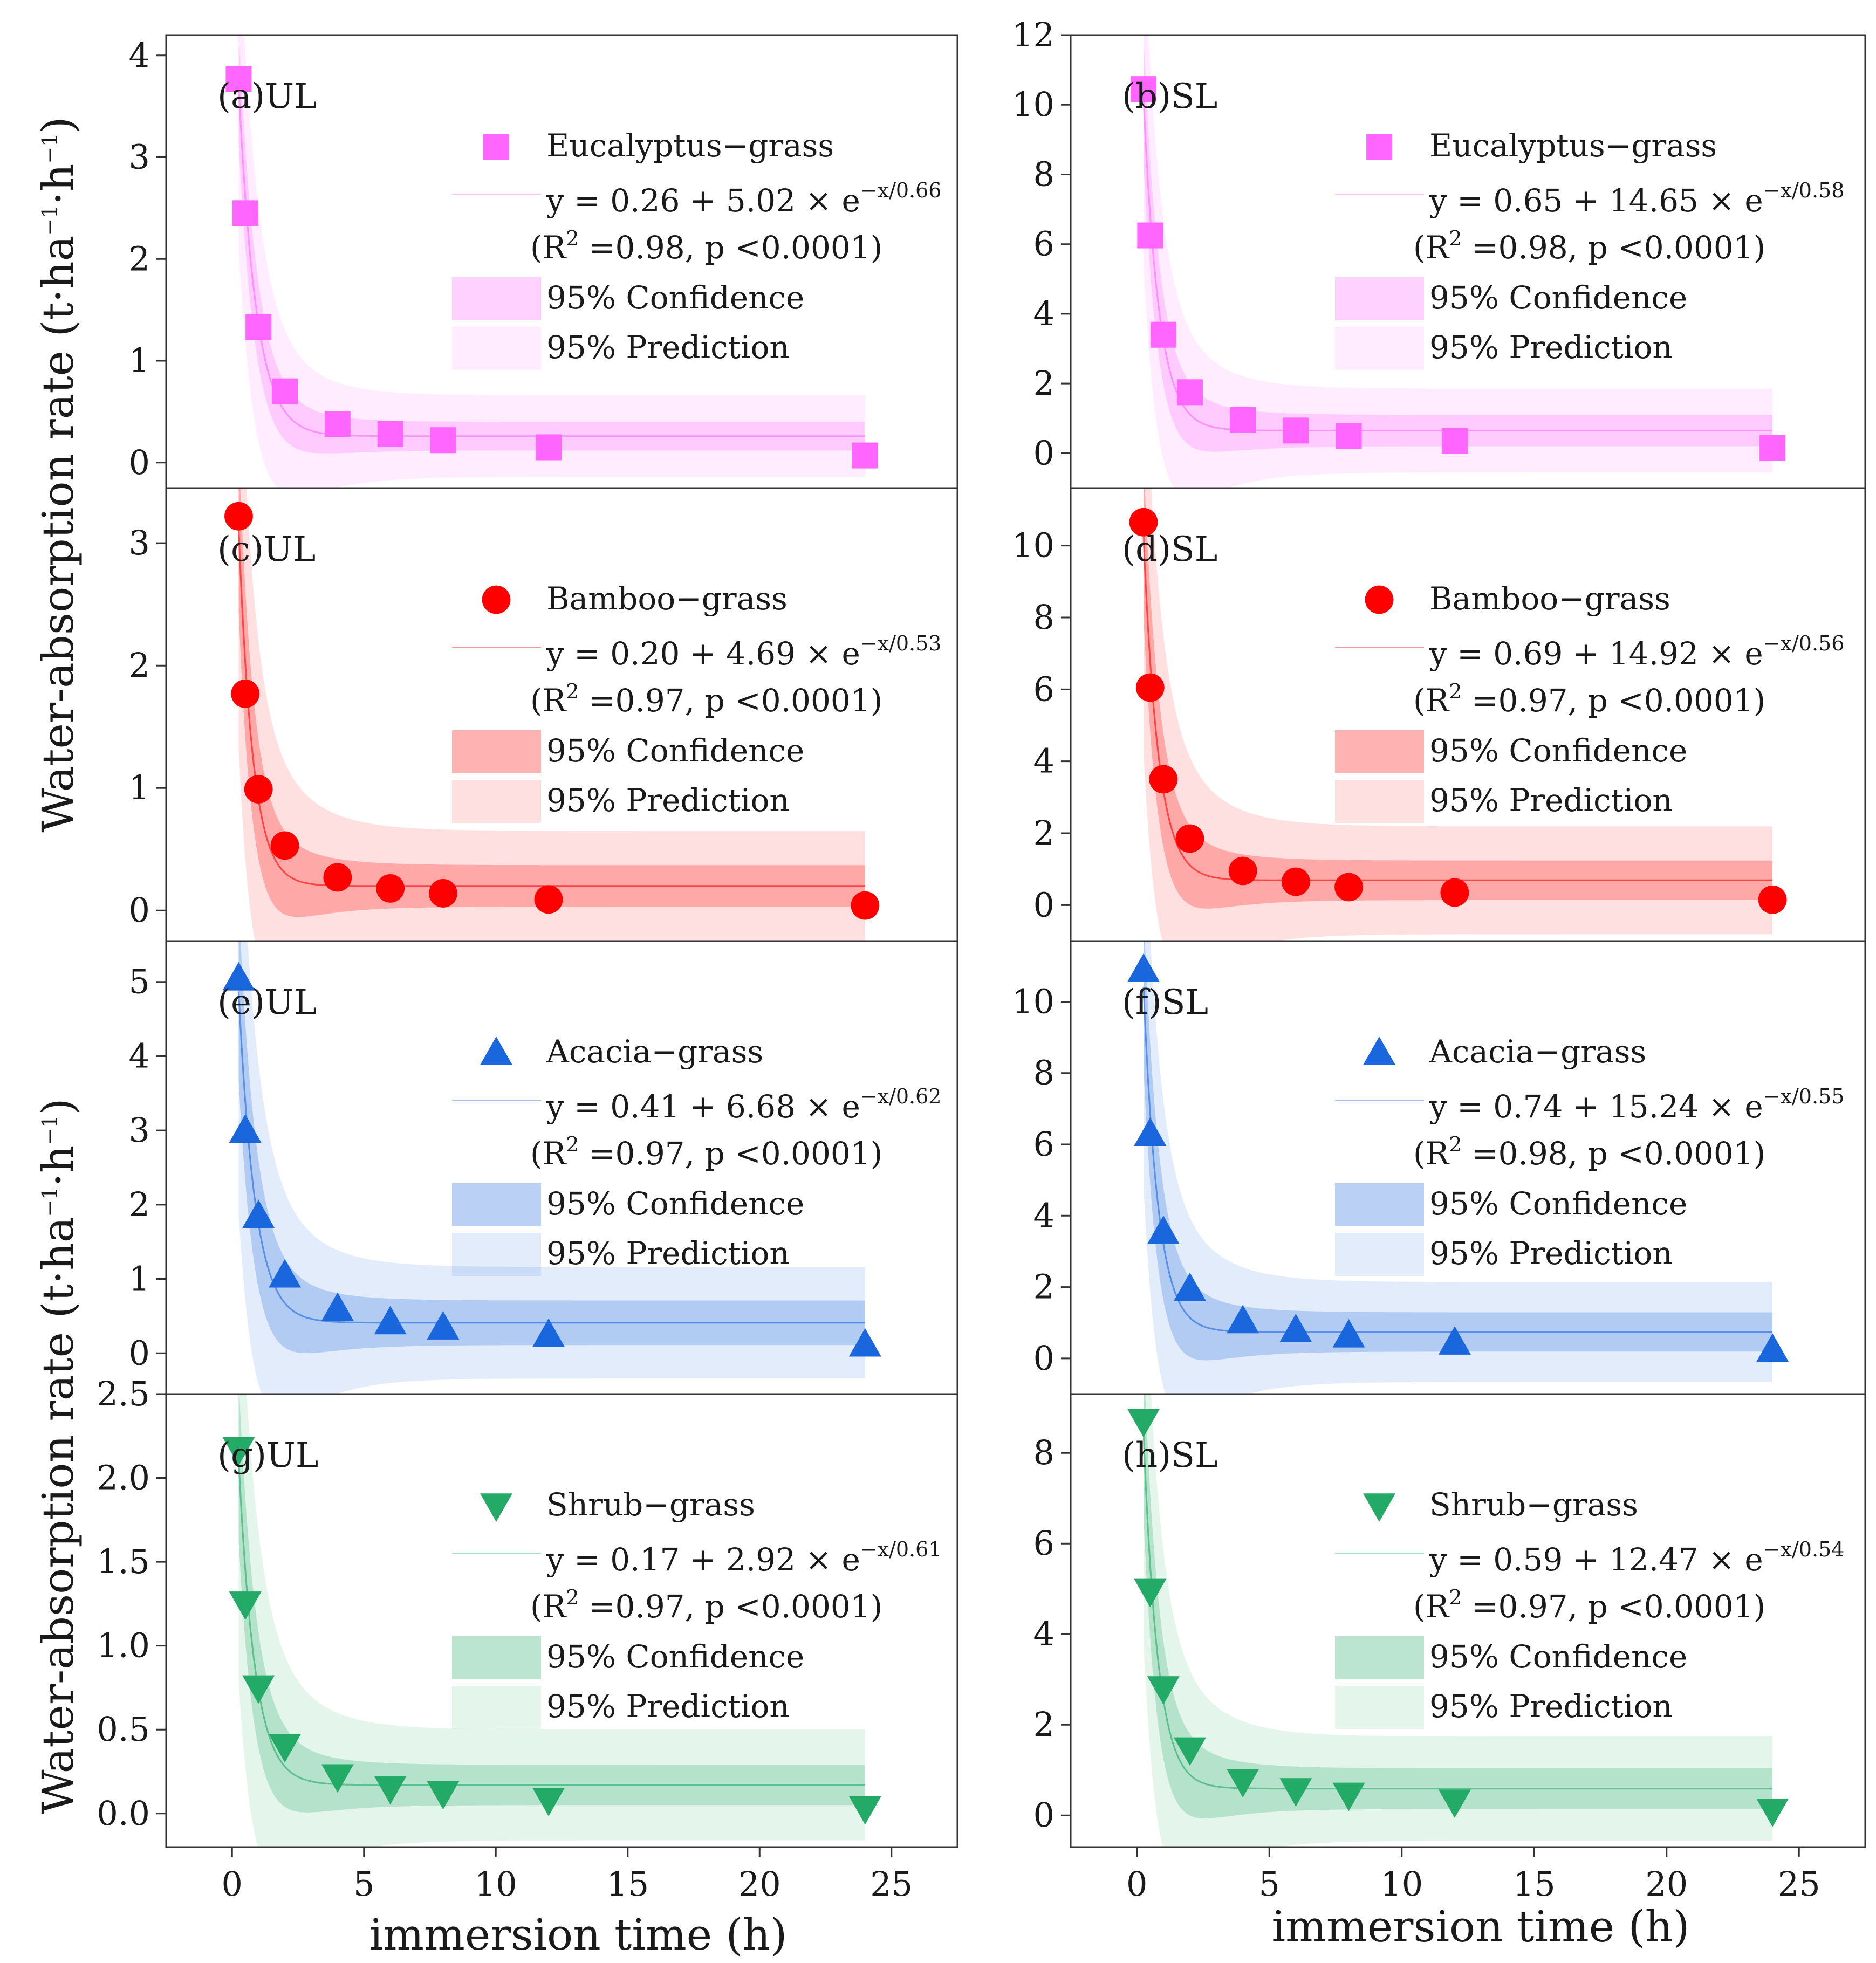 Image resolution: width=1876 pixels, height=1963 pixels. Describe the element at coordinates (232, 1884) in the screenshot. I see `x-tick-label: 0` at that location.